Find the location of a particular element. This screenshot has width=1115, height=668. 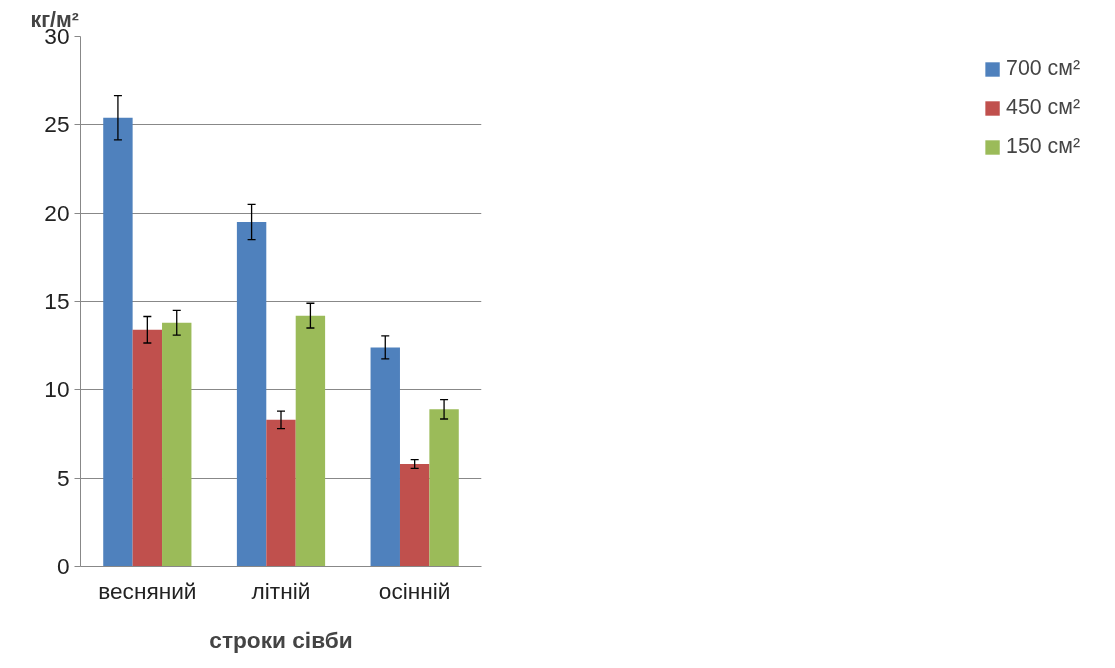

legend-label: 700 см² is located at coordinates (1043, 68).